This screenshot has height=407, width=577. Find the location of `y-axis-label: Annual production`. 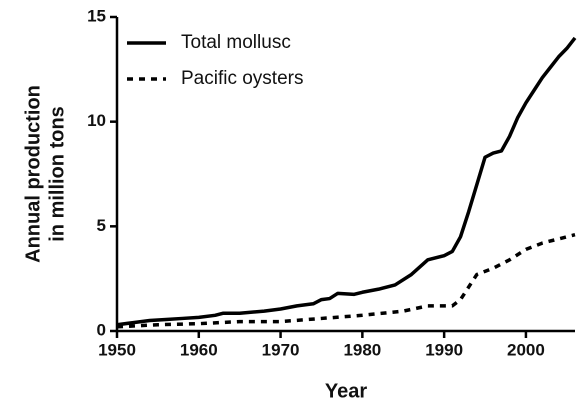

y-axis-label: Annual production is located at coordinates (33, 174).